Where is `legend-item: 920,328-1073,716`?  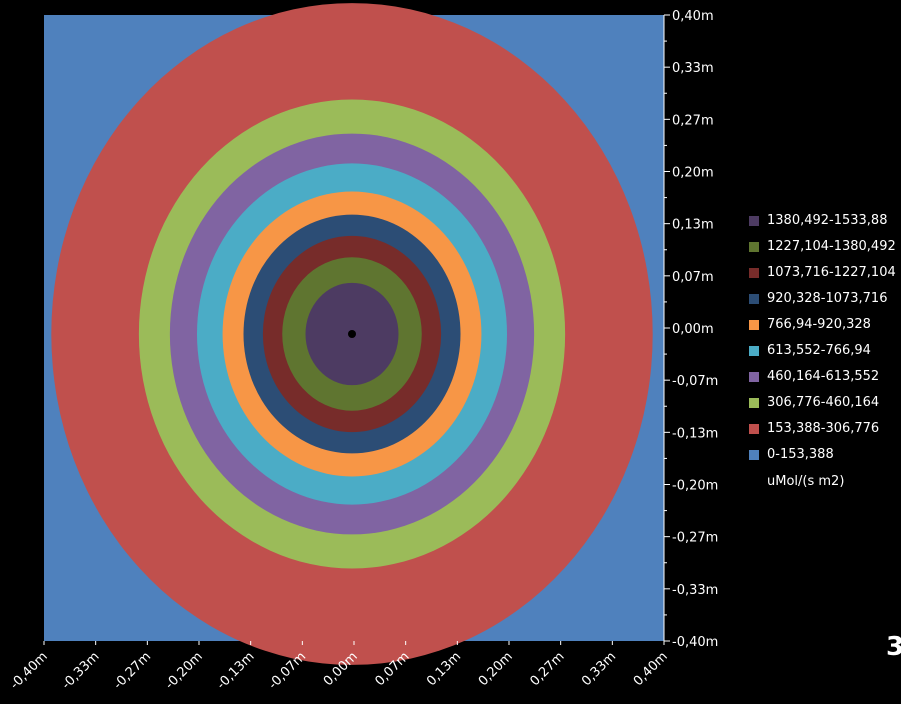 legend-item: 920,328-1073,716 is located at coordinates (821, 299).